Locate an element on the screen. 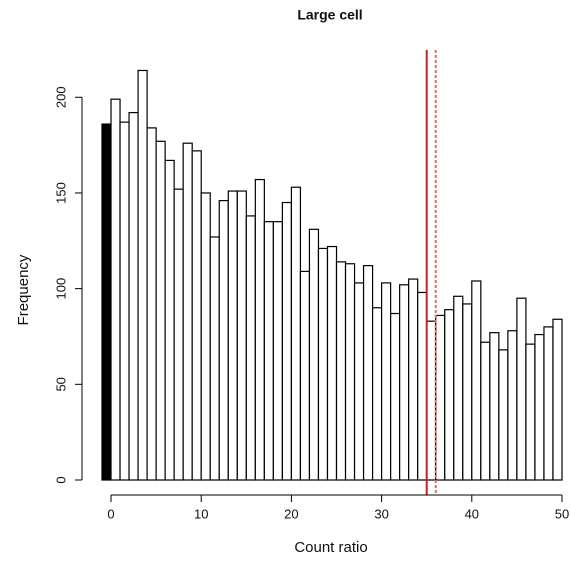  y-tick-label: 50 is located at coordinates (60, 384).